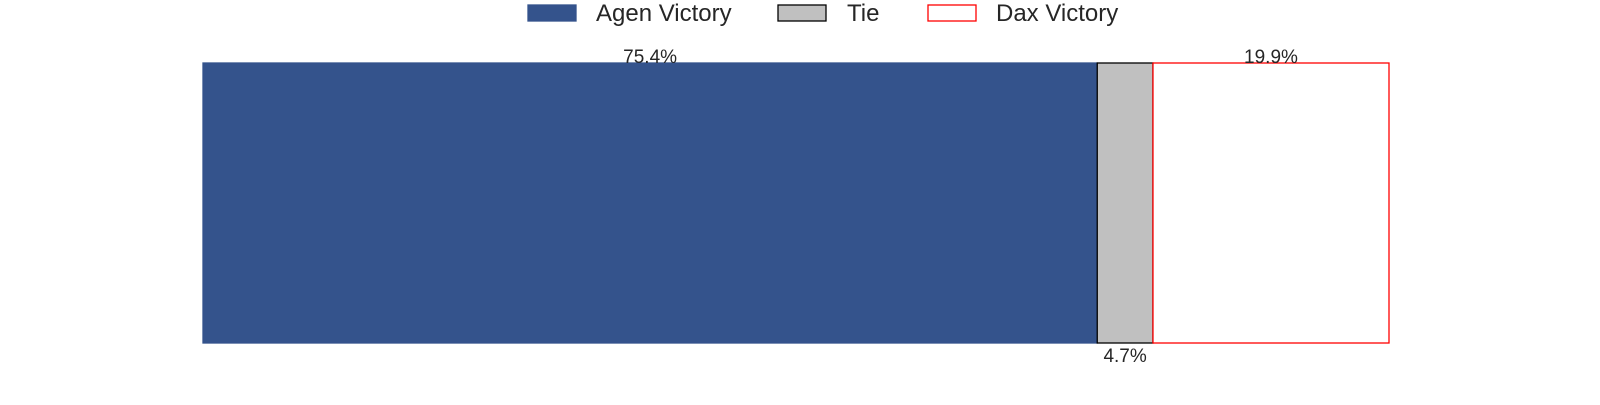 This screenshot has width=1600, height=405. Describe the element at coordinates (650, 57) in the screenshot. I see `data-label-agen-victory: 75.4%` at that location.